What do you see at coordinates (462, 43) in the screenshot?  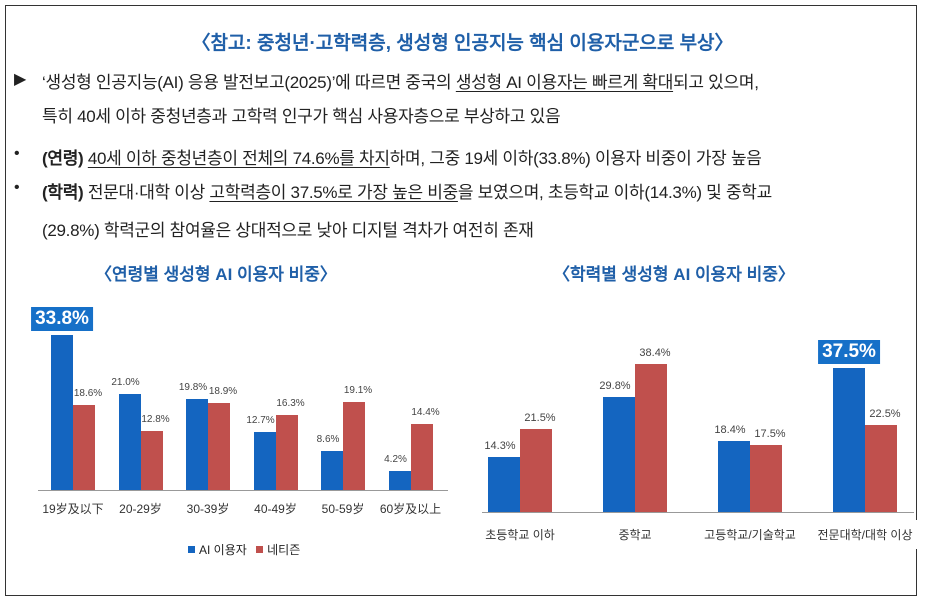 I see `page-title: 〈참고: 중청년·고학력층, 생성형 인공지능 핵심 이용자군으로 부상〉` at bounding box center [462, 43].